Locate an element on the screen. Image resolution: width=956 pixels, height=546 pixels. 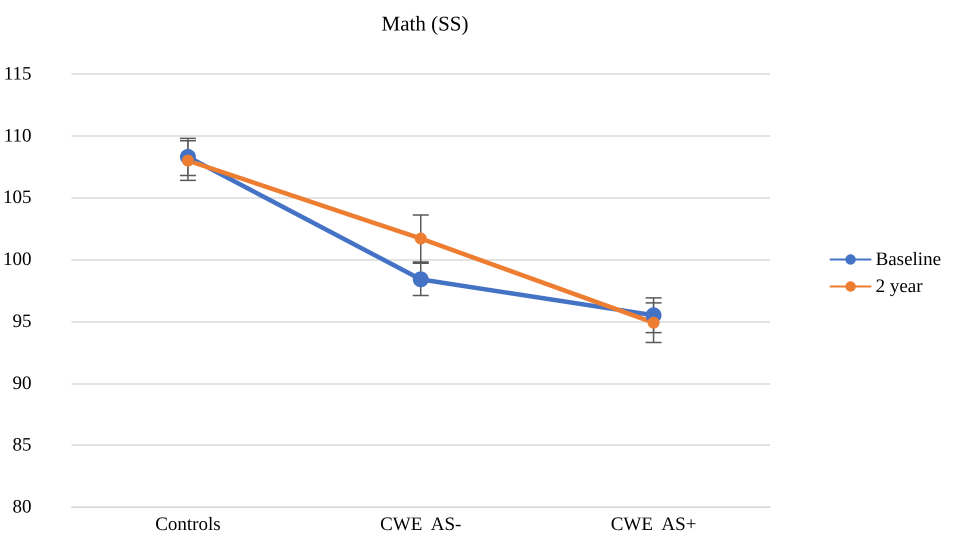
y-tick-label: 105 is located at coordinates (17, 197).